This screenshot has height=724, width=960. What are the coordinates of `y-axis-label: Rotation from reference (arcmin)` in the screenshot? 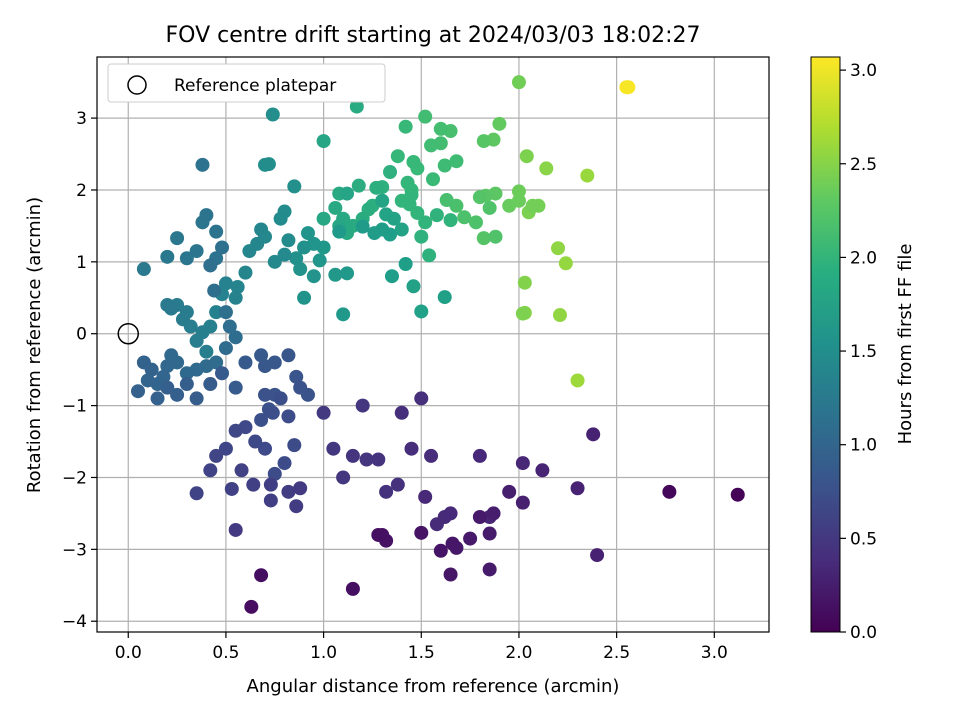 It's located at (34, 345).